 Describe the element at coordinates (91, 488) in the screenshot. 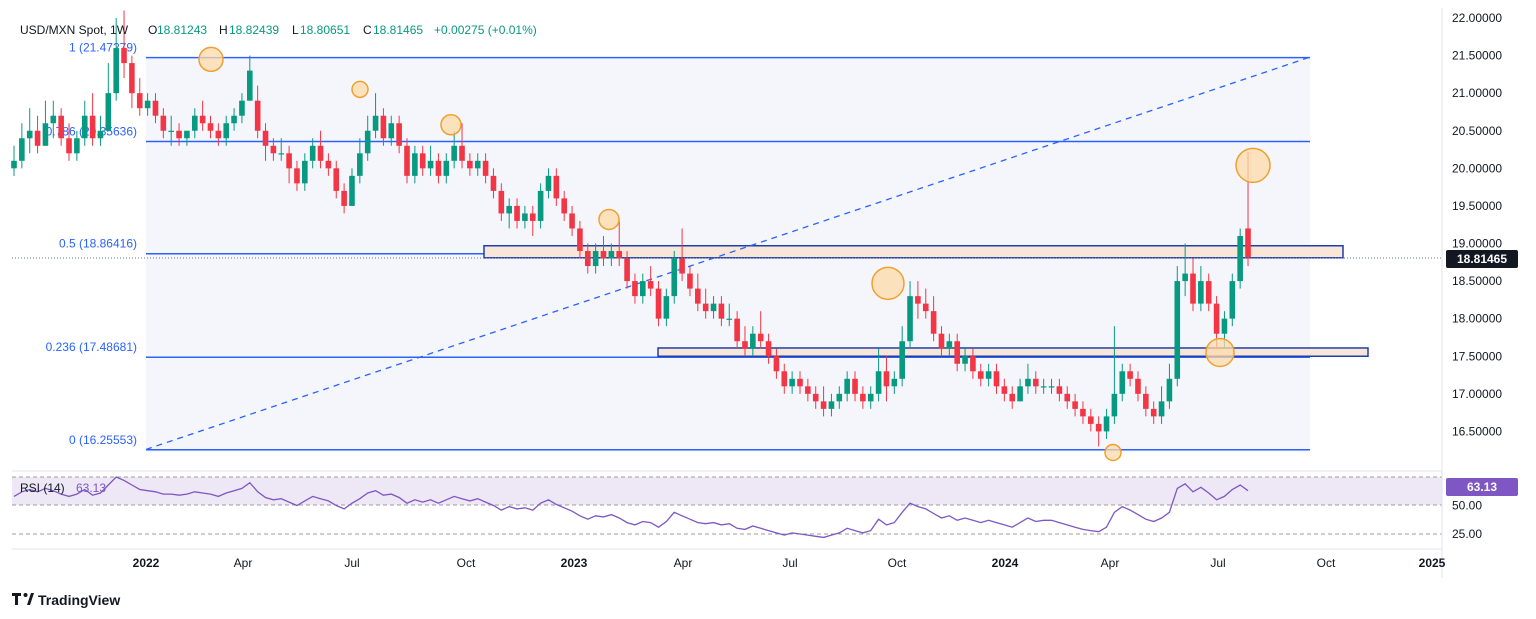

I see `rsi-value: 63.13` at that location.